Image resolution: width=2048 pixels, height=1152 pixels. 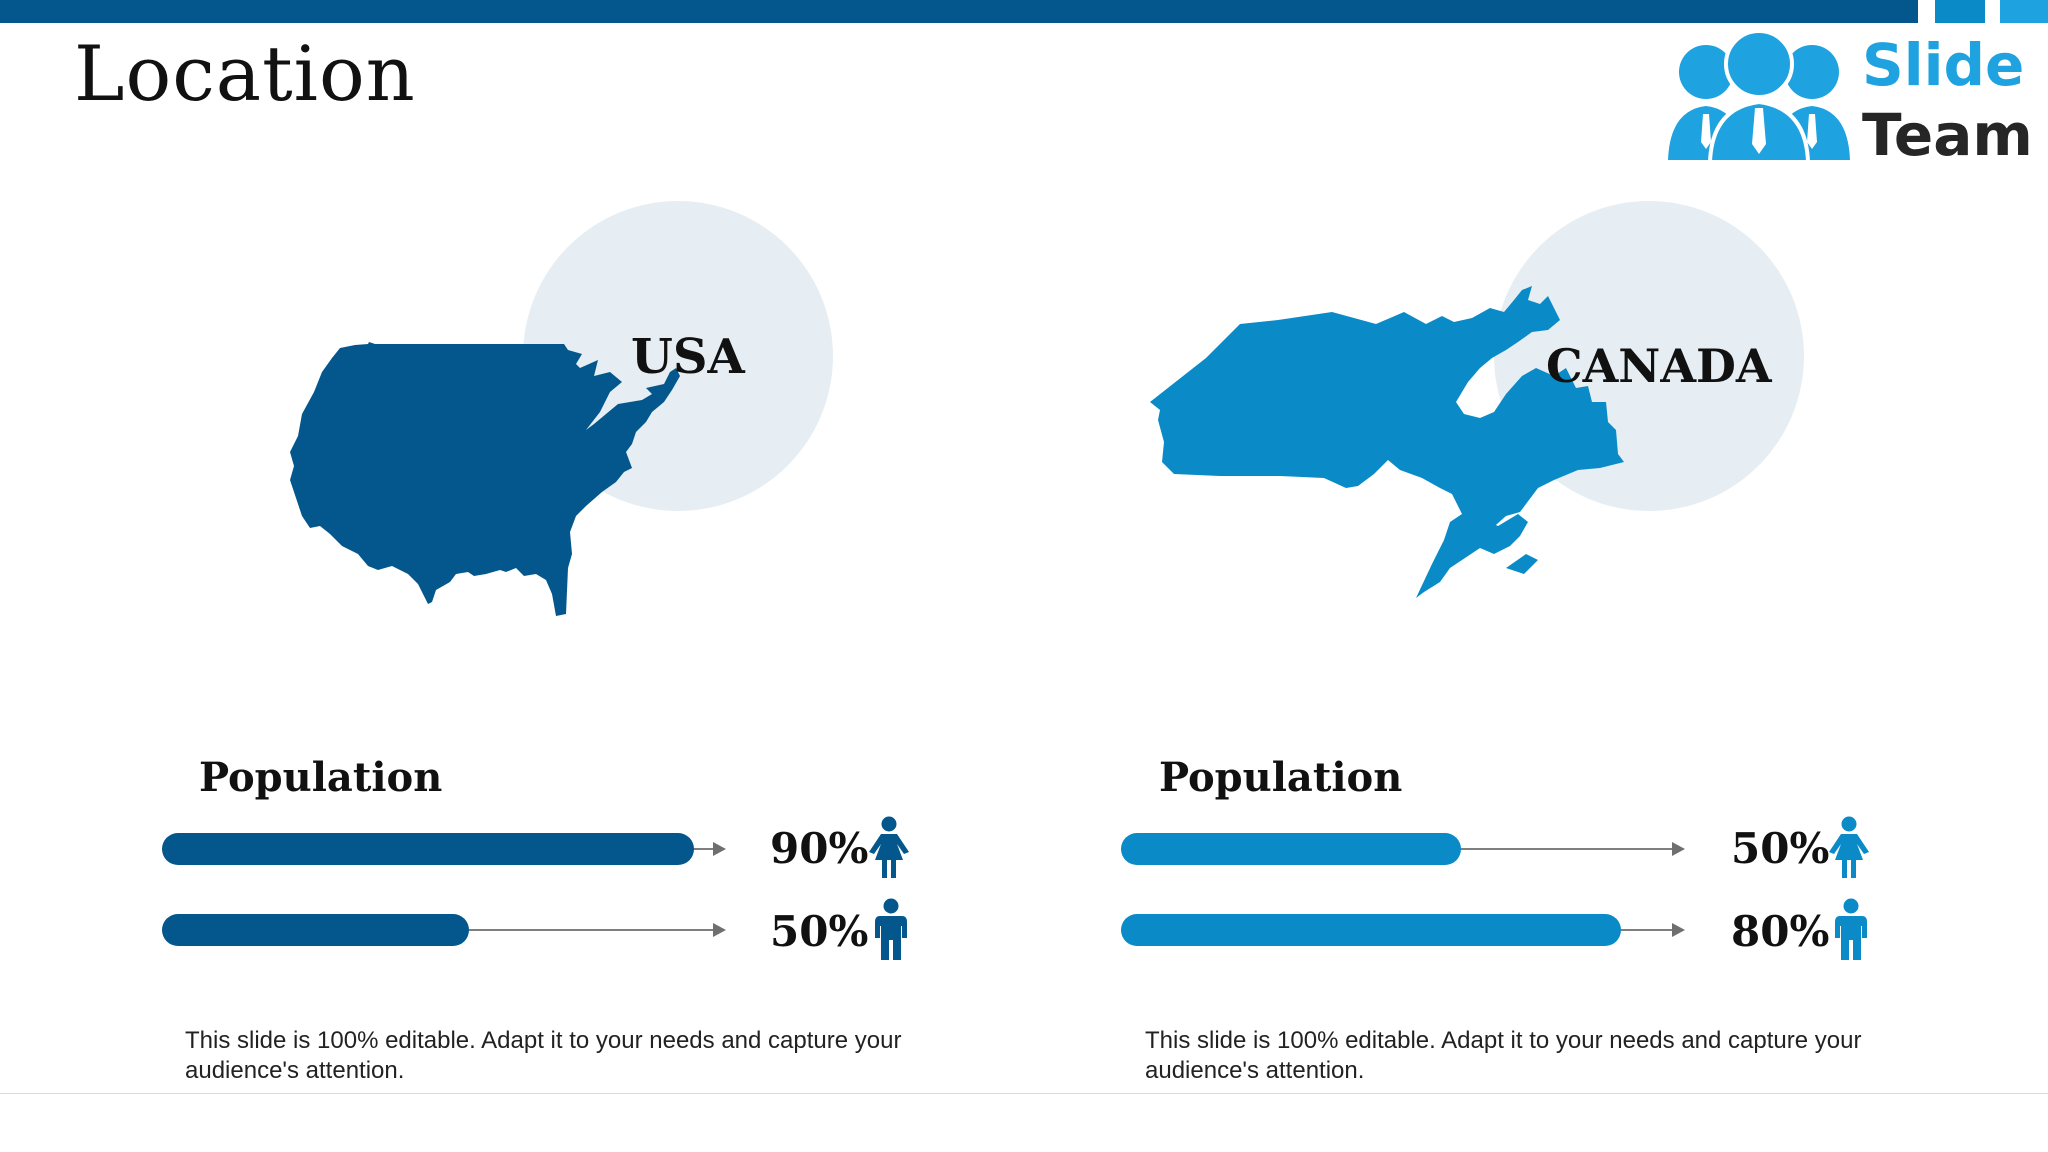 I want to click on usa-population-title: Population, so click(x=321, y=777).